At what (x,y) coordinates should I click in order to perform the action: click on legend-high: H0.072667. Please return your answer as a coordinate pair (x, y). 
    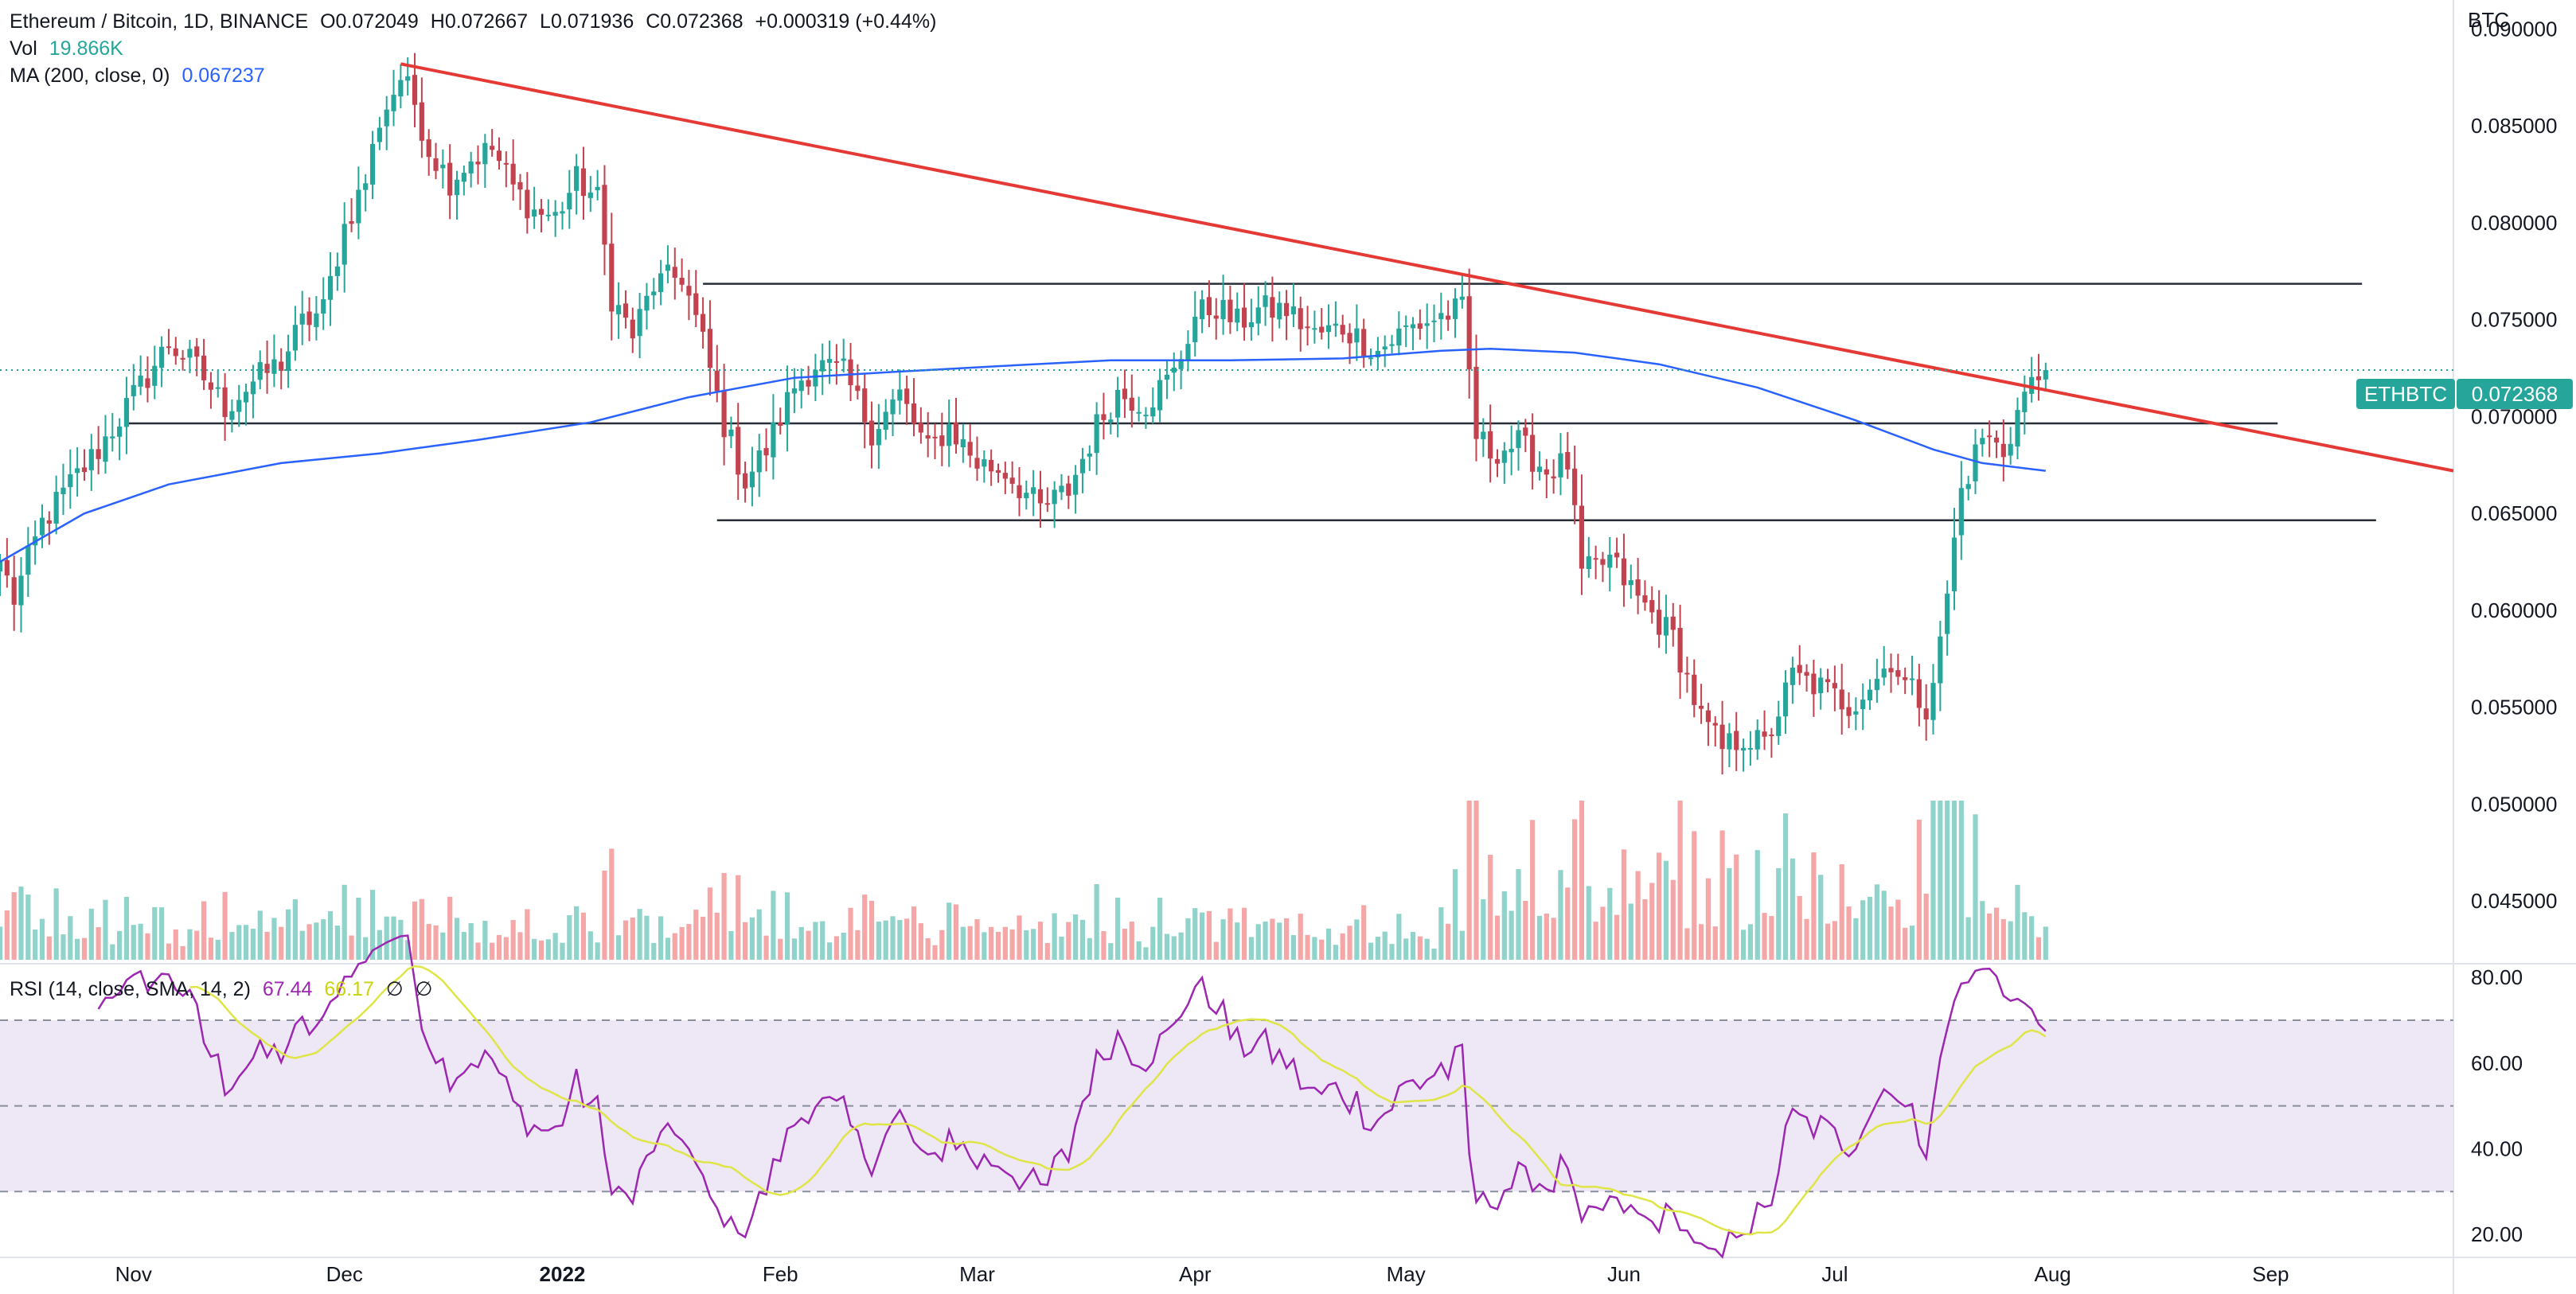
    Looking at the image, I should click on (479, 22).